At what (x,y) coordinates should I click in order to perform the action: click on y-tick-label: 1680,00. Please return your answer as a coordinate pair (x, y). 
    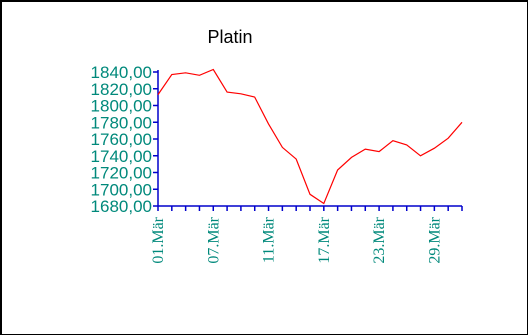
    Looking at the image, I should click on (121, 206).